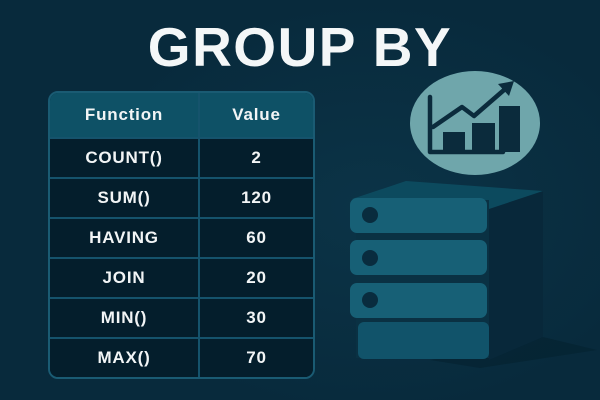 The width and height of the screenshot is (600, 400). Describe the element at coordinates (124, 357) in the screenshot. I see `table-cell-function: MAX()` at that location.